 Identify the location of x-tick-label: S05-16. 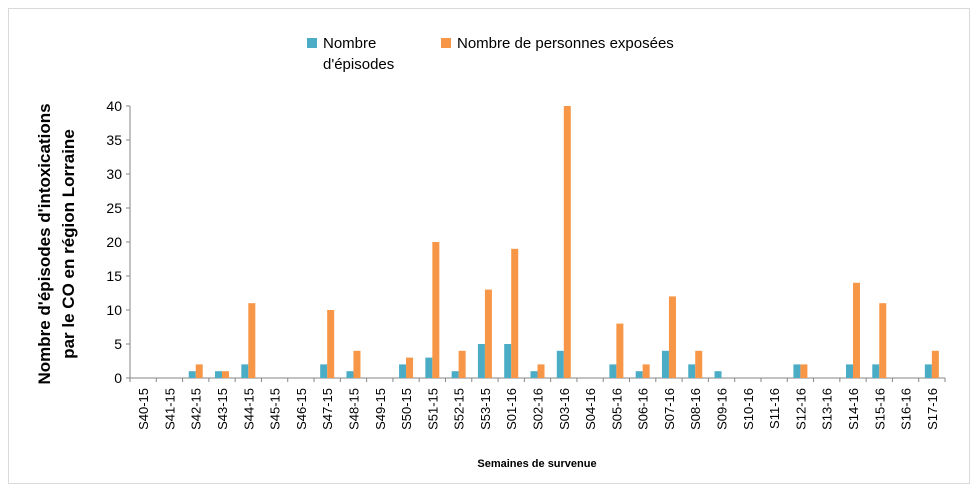
(616, 409).